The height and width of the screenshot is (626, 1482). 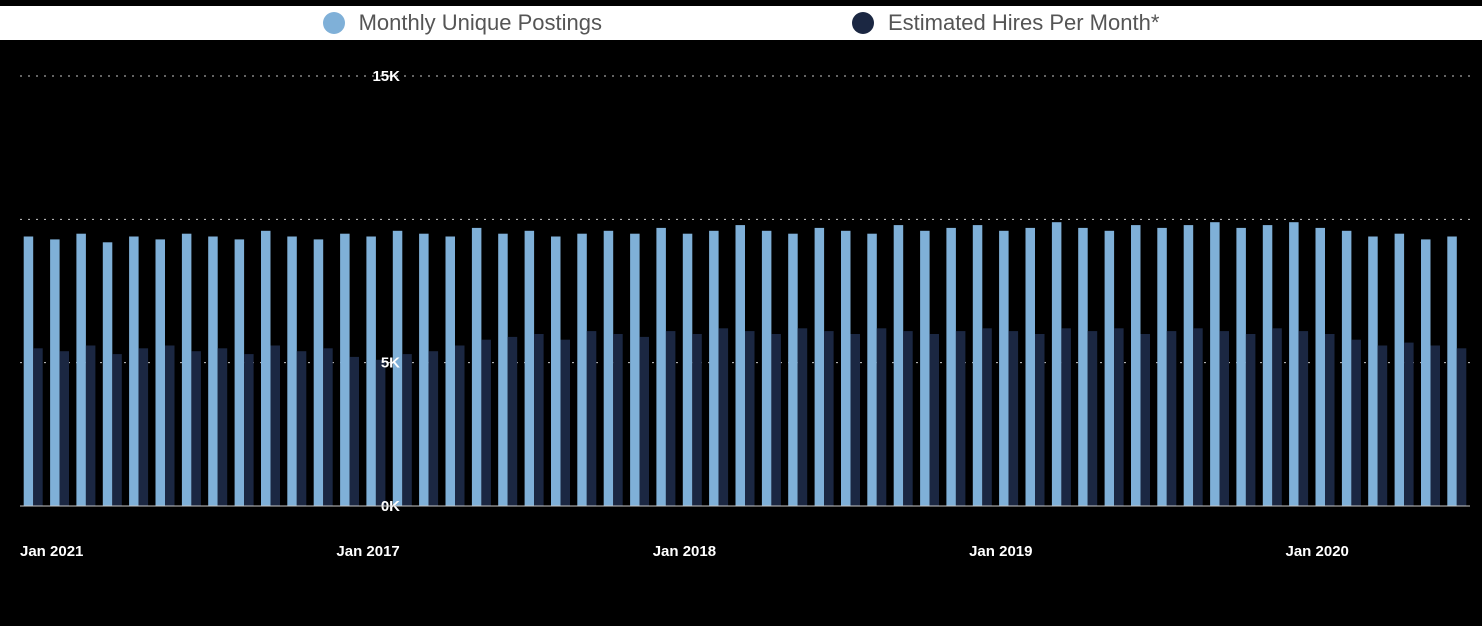 I want to click on legend-item-hires: Estimated Hires Per Month*, so click(x=1005, y=23).